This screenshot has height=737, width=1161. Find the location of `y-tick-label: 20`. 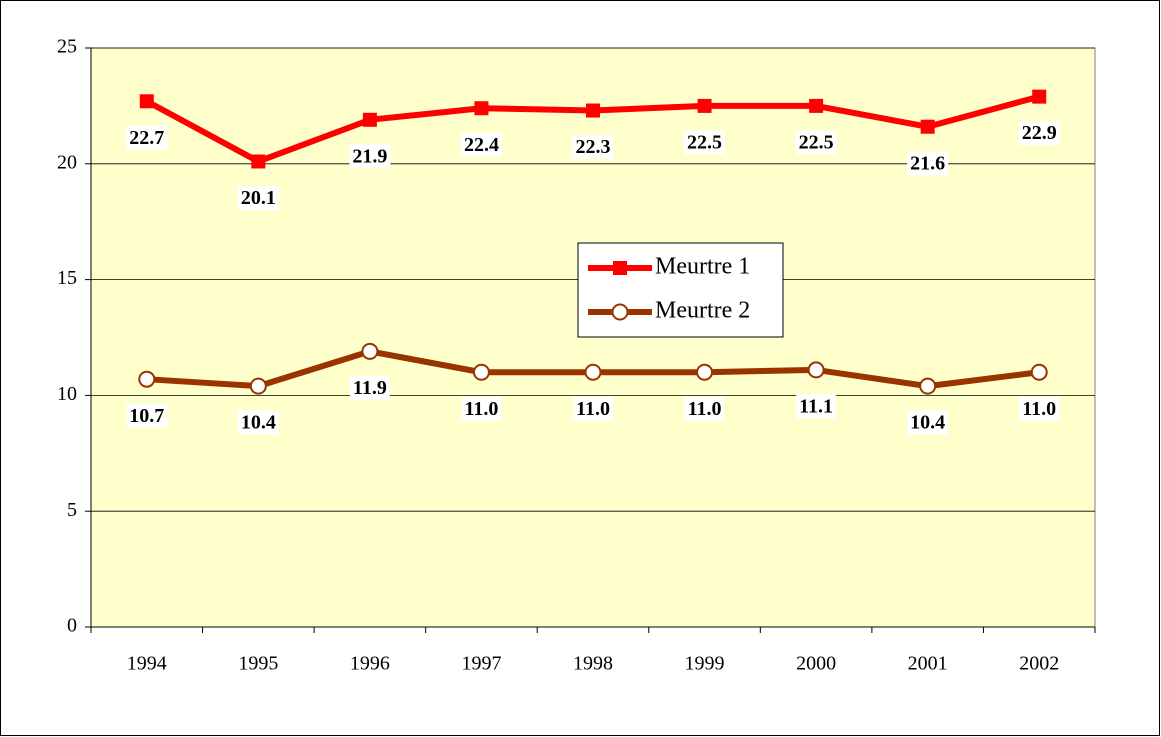

y-tick-label: 20 is located at coordinates (67, 162).